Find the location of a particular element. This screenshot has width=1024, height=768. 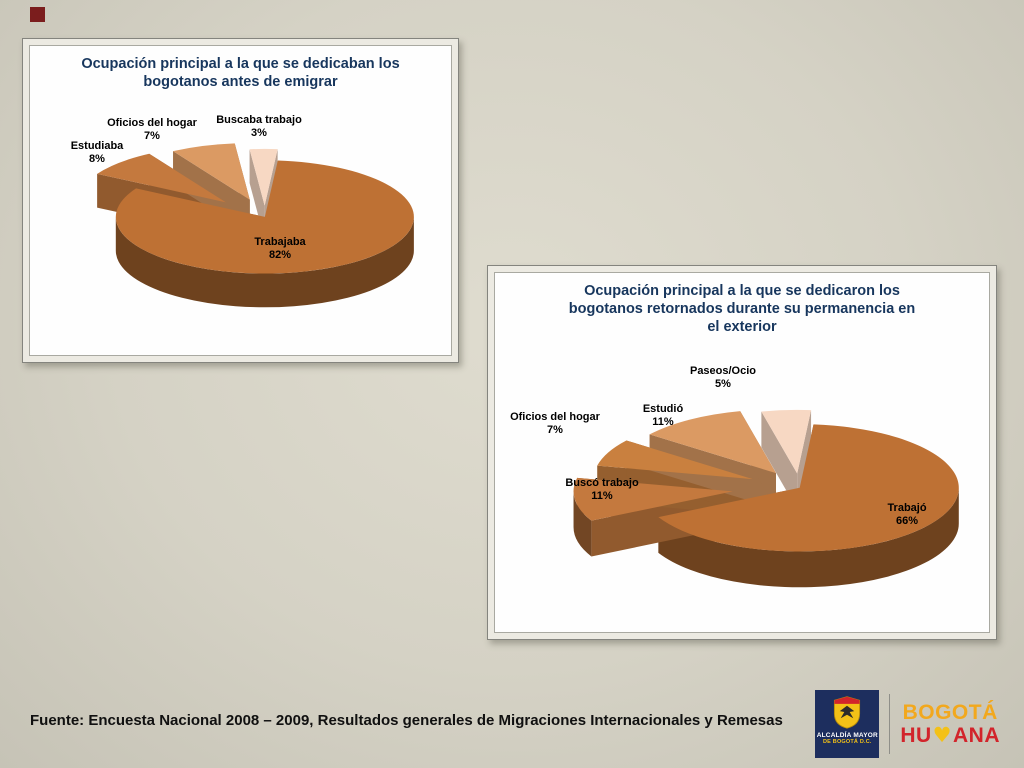

pie-chart-antes-de-emigrar is located at coordinates (255, 225).